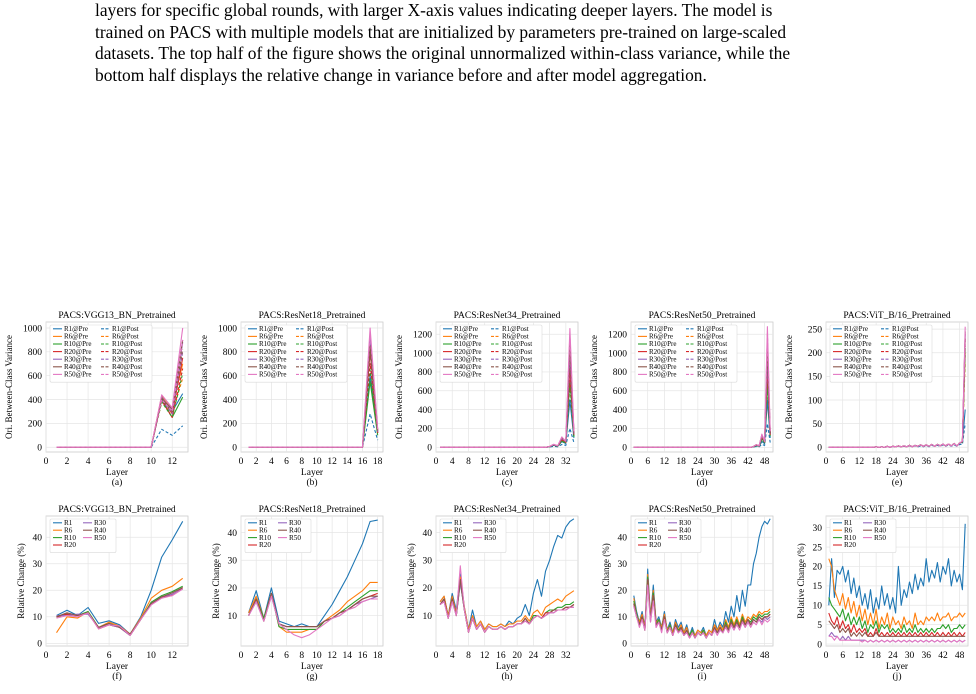 The width and height of the screenshot is (976, 694). Describe the element at coordinates (312, 316) in the screenshot. I see `chart-title: PACS:ResNet18_Pretrained` at that location.